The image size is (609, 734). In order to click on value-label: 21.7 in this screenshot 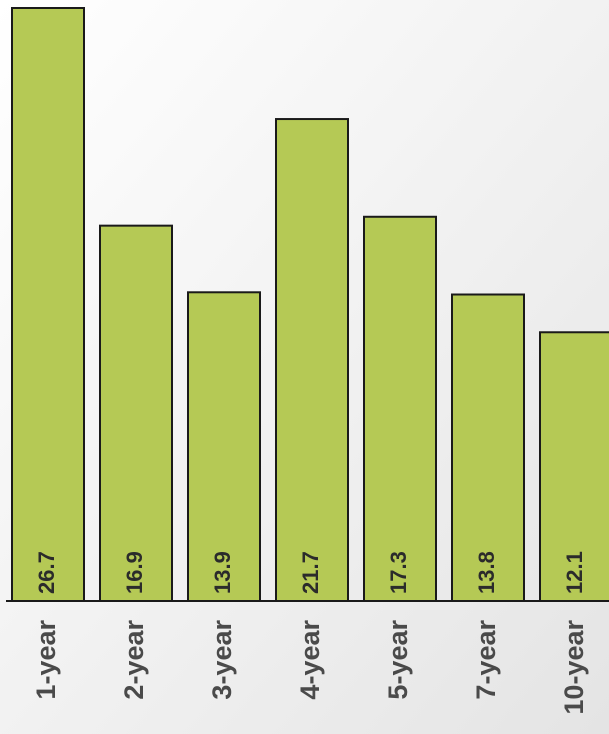, I will do `click(310, 572)`.